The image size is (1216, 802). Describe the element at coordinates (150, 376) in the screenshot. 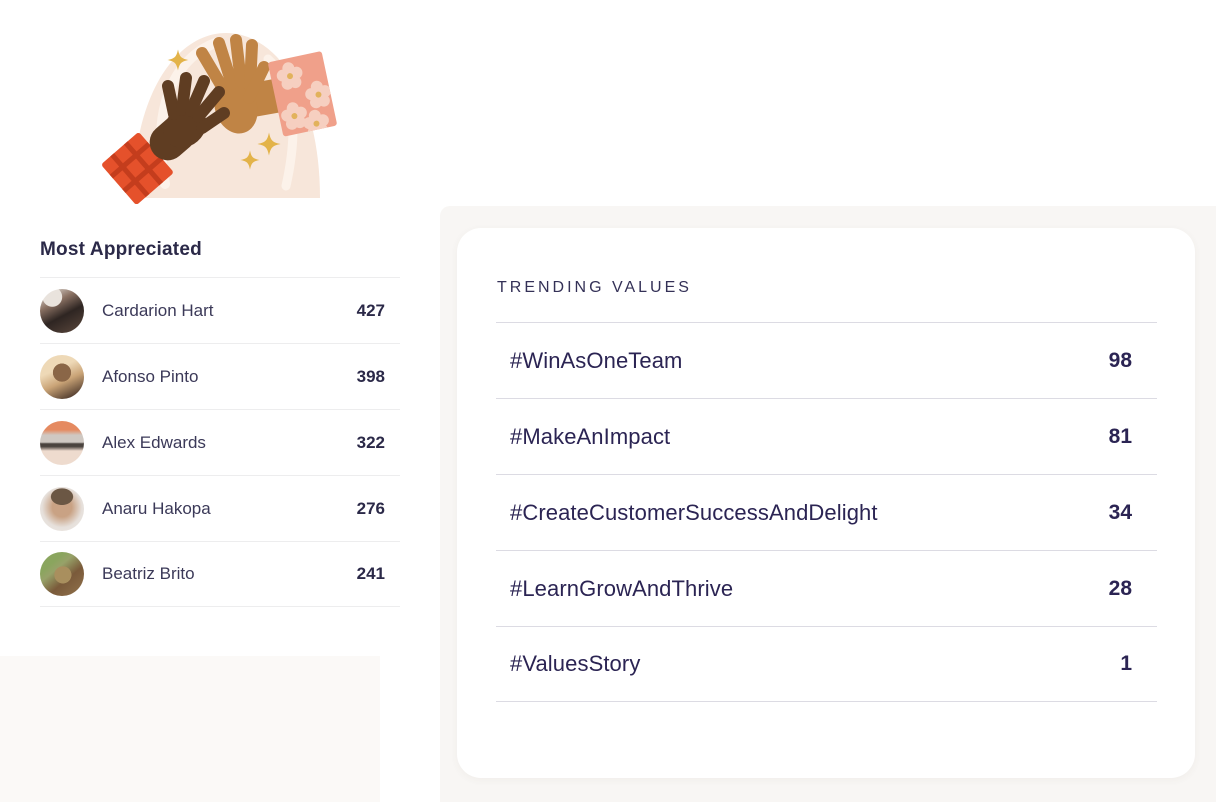

I see `person-name: Afonso Pinto` at that location.